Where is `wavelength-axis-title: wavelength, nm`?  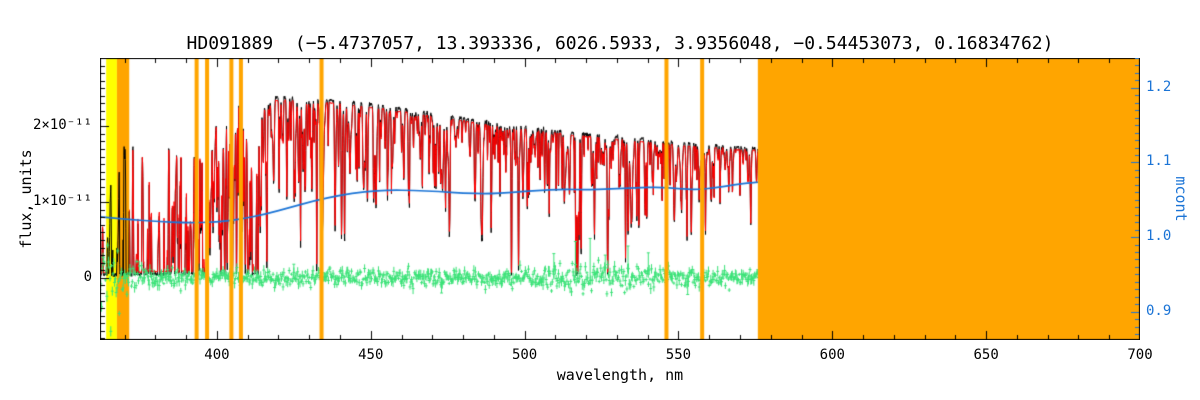 wavelength-axis-title: wavelength, nm is located at coordinates (620, 375).